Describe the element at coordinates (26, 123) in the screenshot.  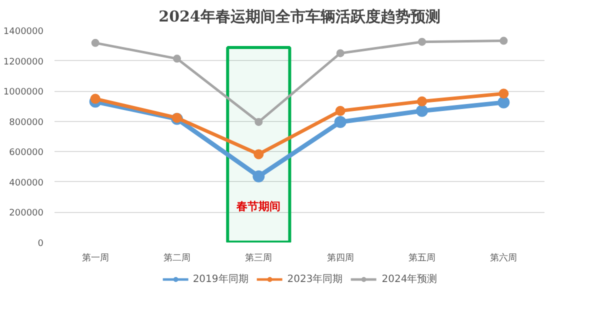
I see `y-tick-label: 800000` at that location.